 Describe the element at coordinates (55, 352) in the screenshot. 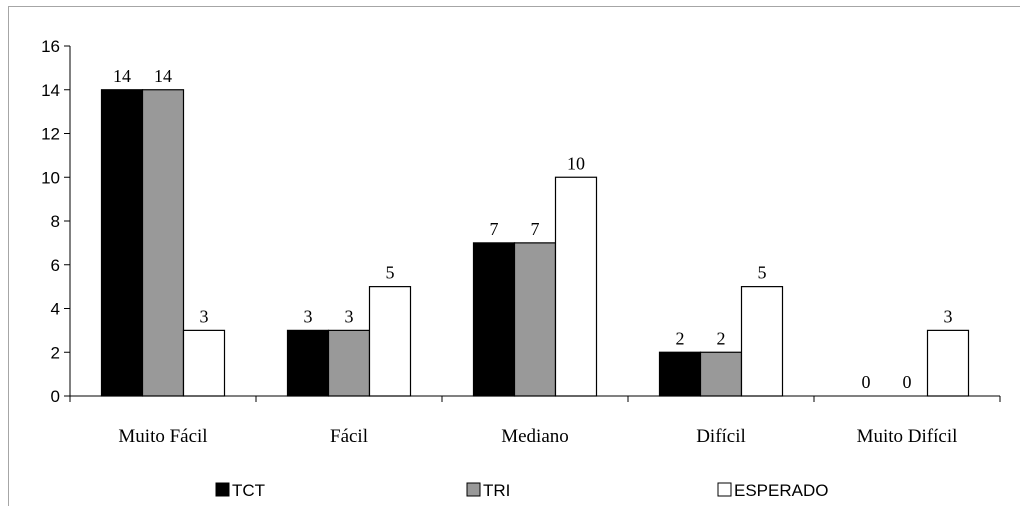

I see `y-tick-label: 2` at that location.